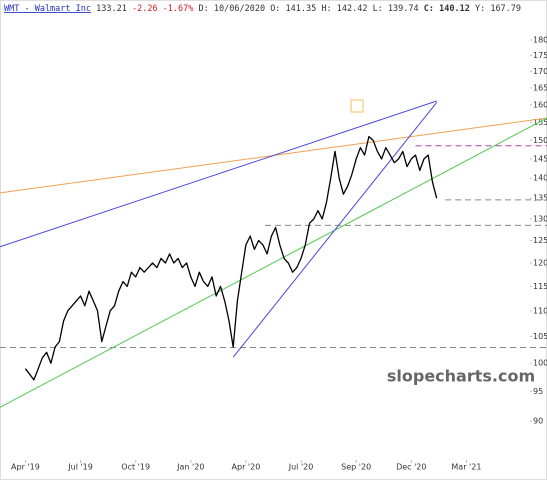 The image size is (547, 480). What do you see at coordinates (356, 467) in the screenshot?
I see `x-tick-label: Sep '20` at bounding box center [356, 467].